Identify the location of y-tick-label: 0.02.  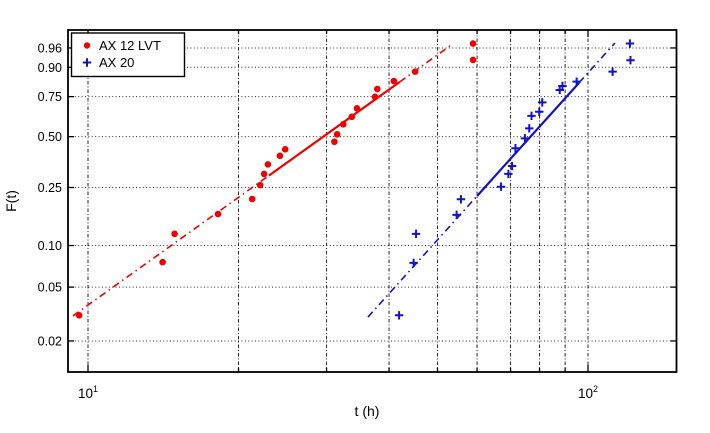
(50, 341).